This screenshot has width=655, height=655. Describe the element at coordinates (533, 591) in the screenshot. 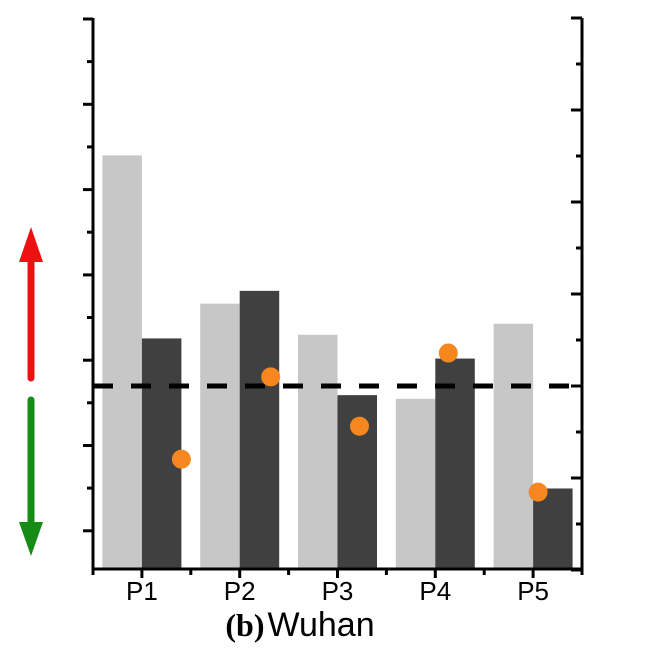

I see `x-tick-label-P5: P5` at that location.